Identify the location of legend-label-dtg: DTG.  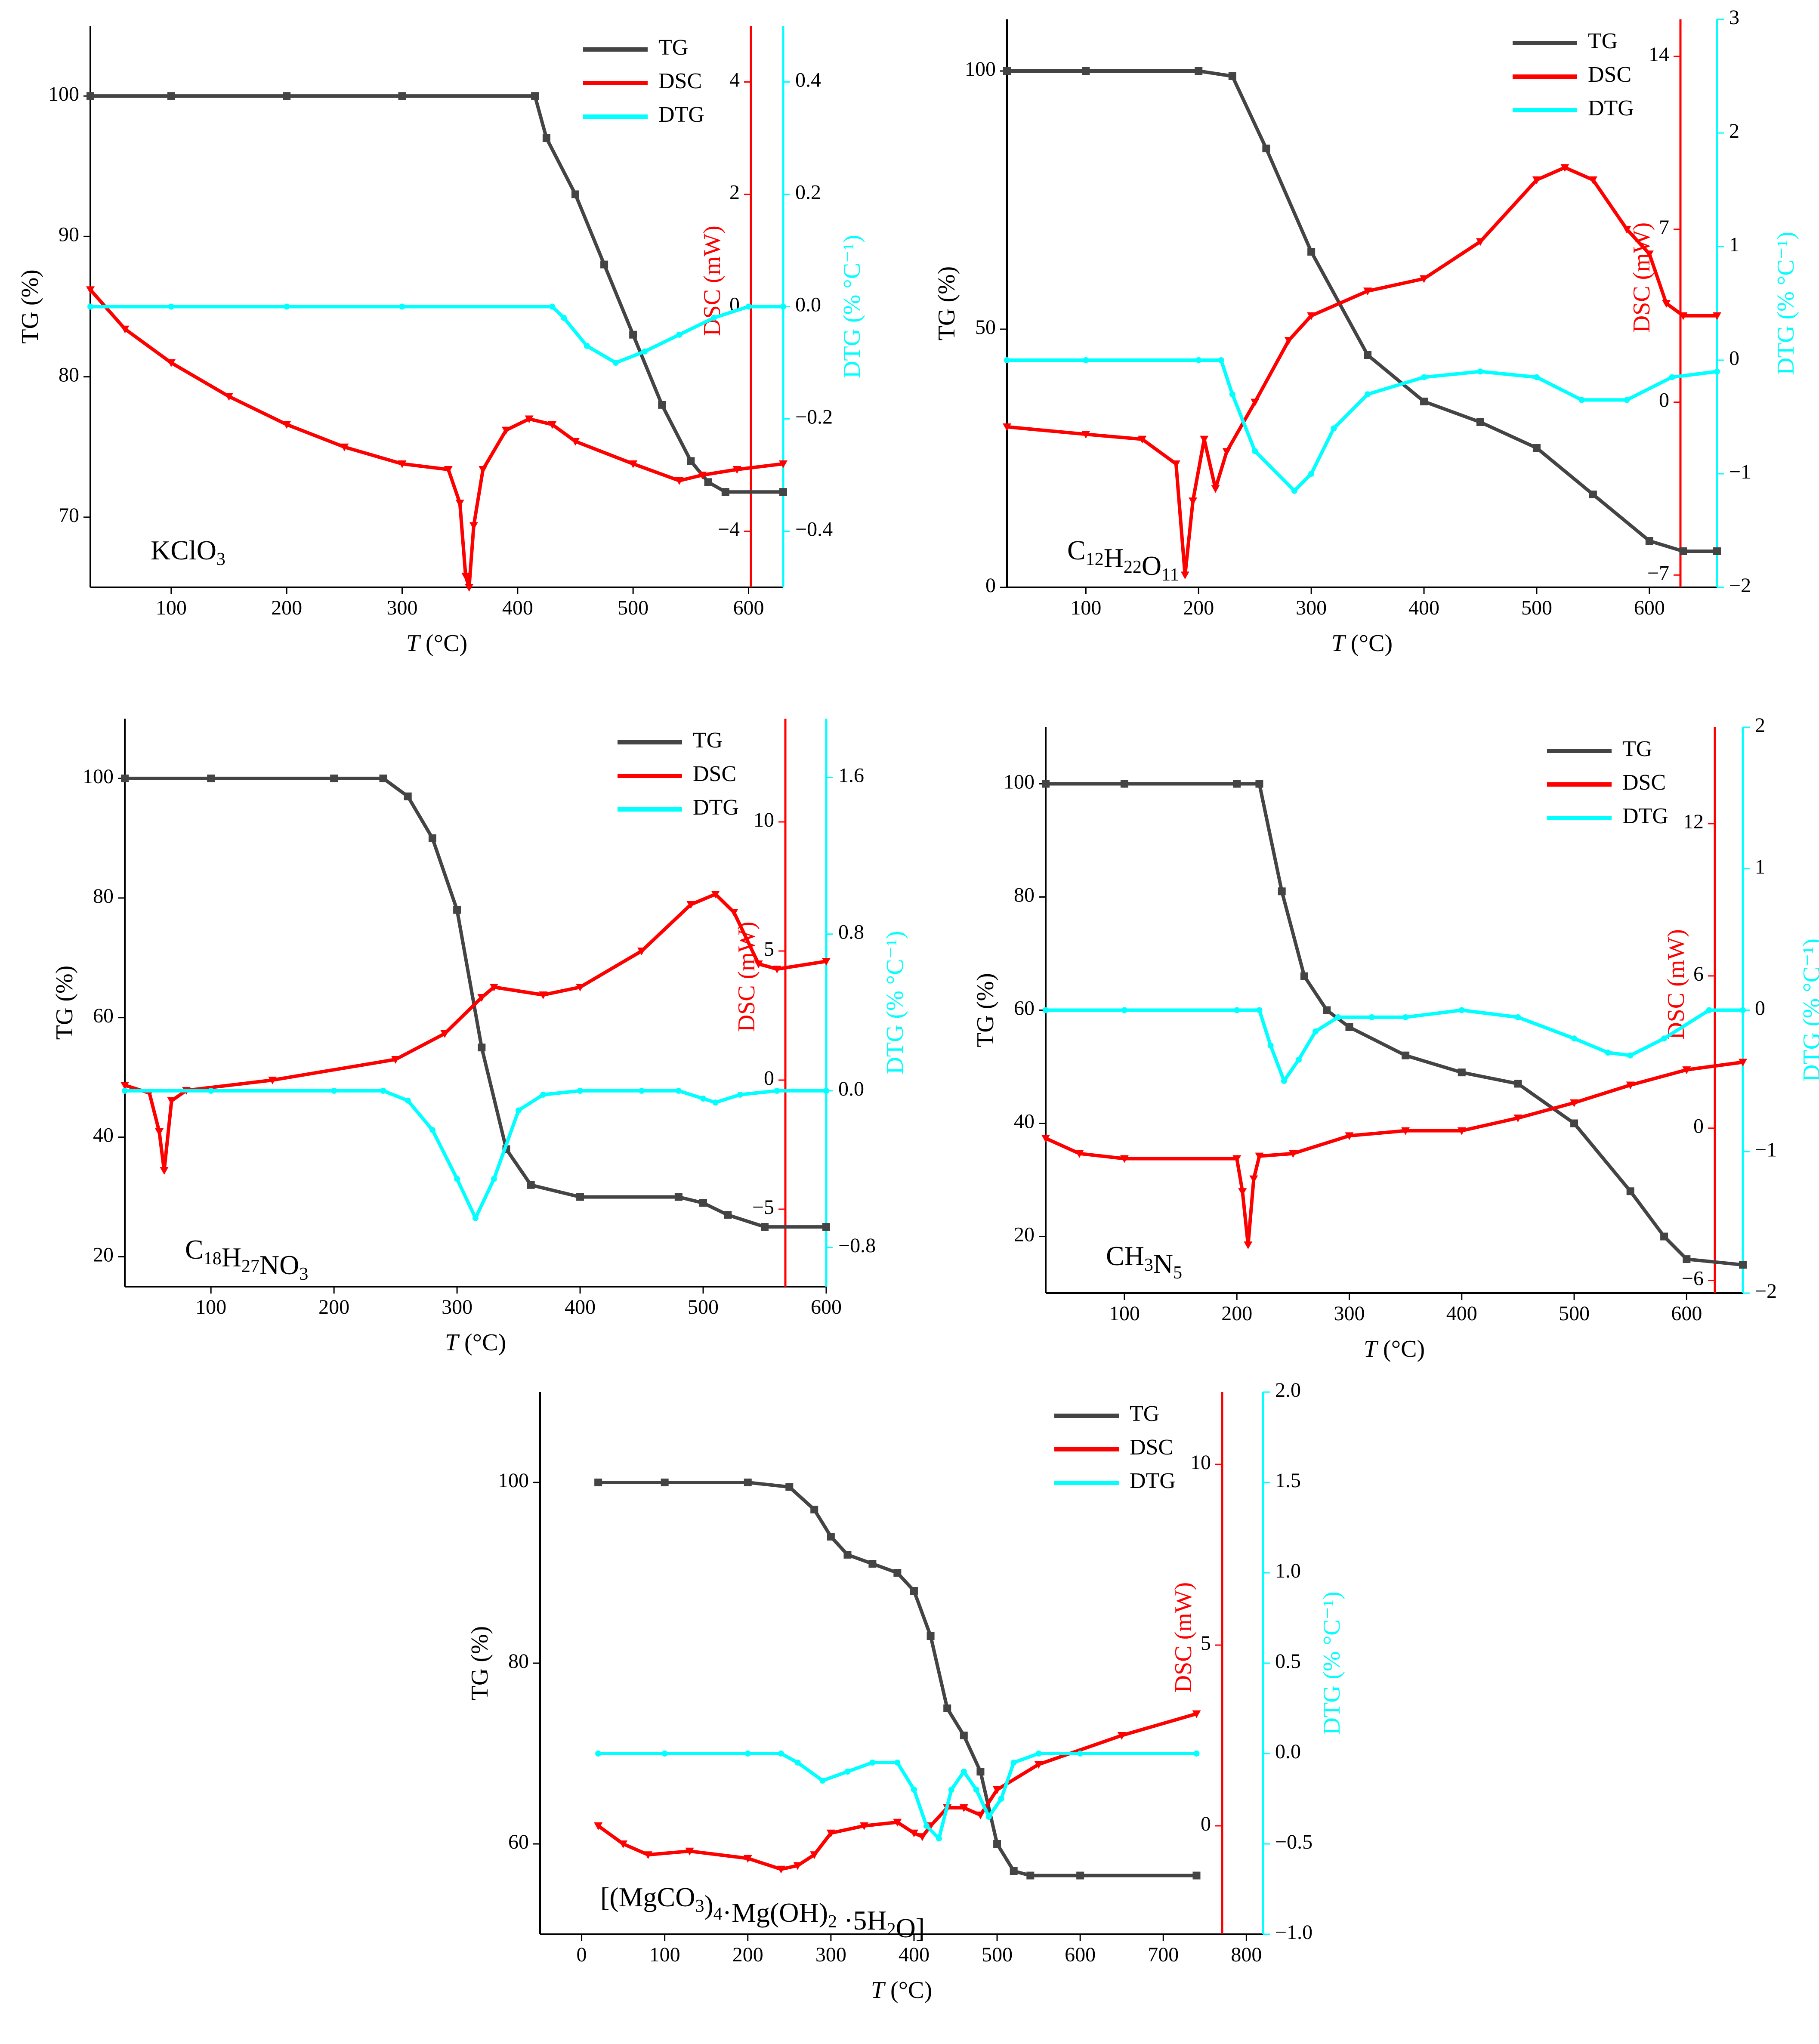
(681, 115).